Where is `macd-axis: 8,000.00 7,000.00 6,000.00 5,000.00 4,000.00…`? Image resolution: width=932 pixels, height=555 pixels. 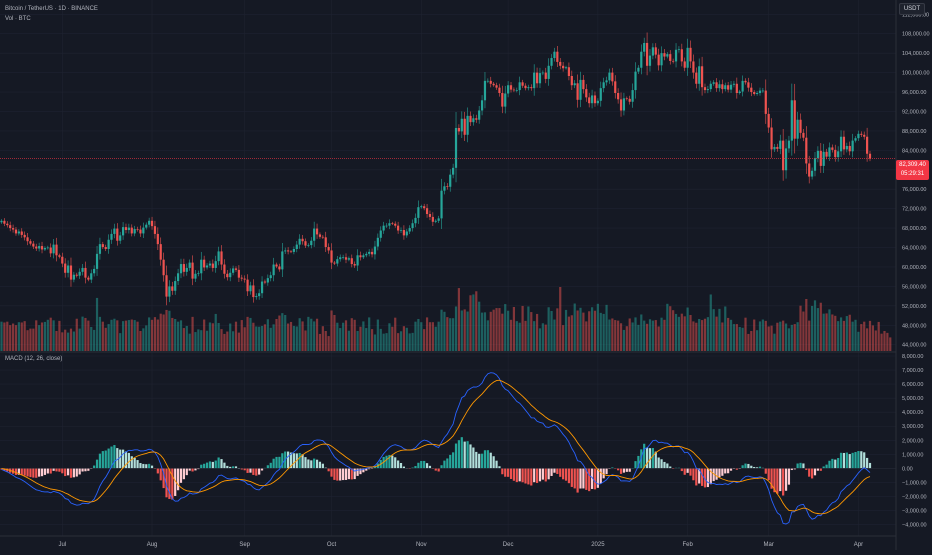 macd-axis: 8,000.00 7,000.00 6,000.00 5,000.00 4,000.00… is located at coordinates (914, 441).